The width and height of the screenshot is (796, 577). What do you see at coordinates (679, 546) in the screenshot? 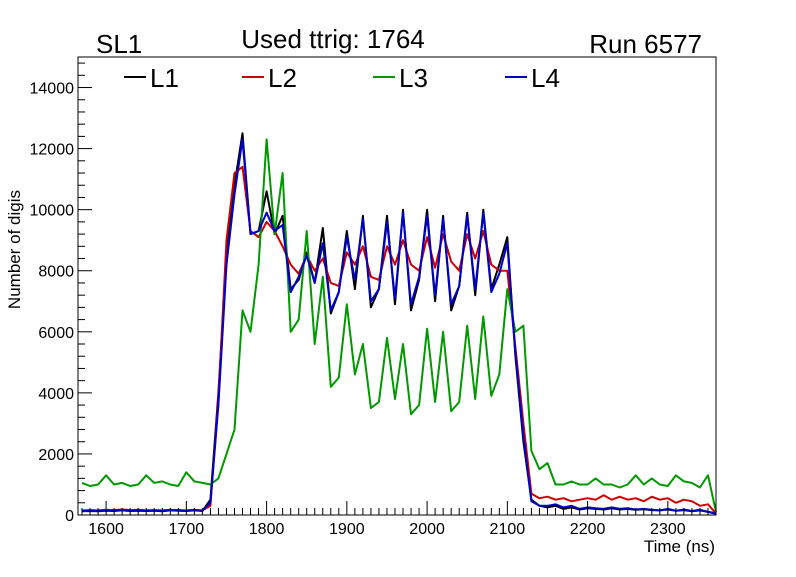
I see `x-axis-label: Time (ns)` at bounding box center [679, 546].